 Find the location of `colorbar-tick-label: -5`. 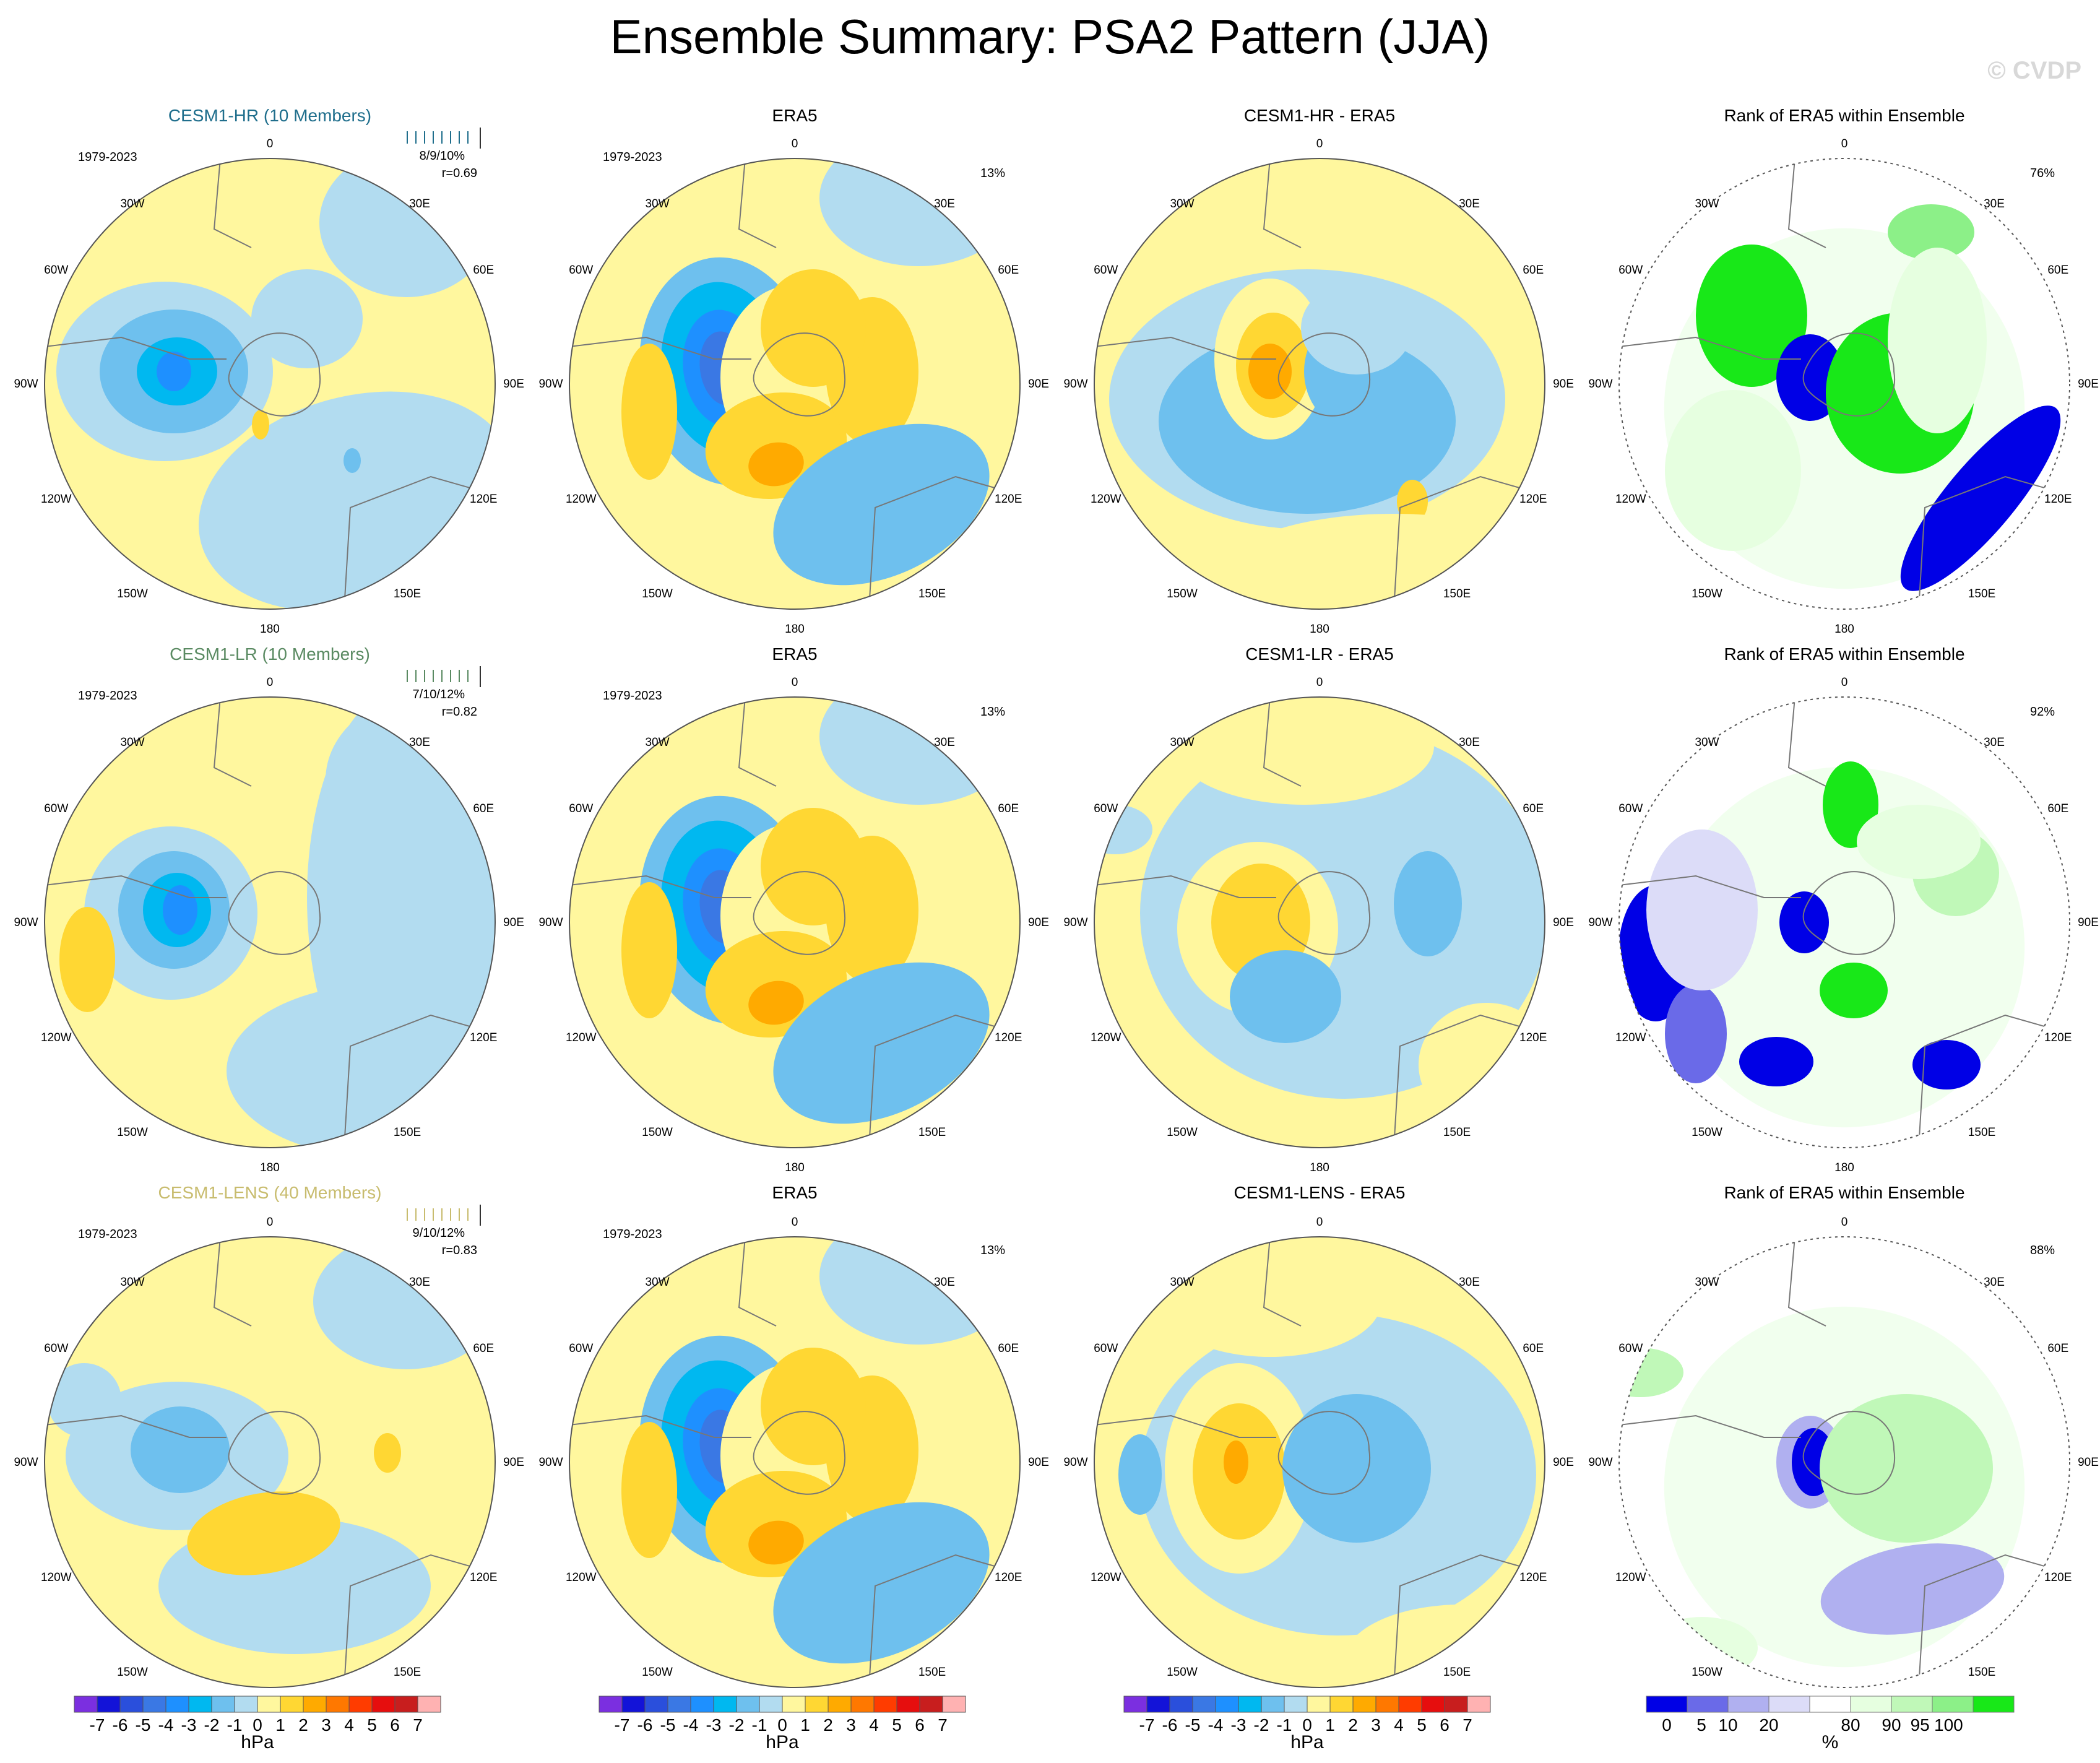

colorbar-tick-label: -5 is located at coordinates (668, 1725).